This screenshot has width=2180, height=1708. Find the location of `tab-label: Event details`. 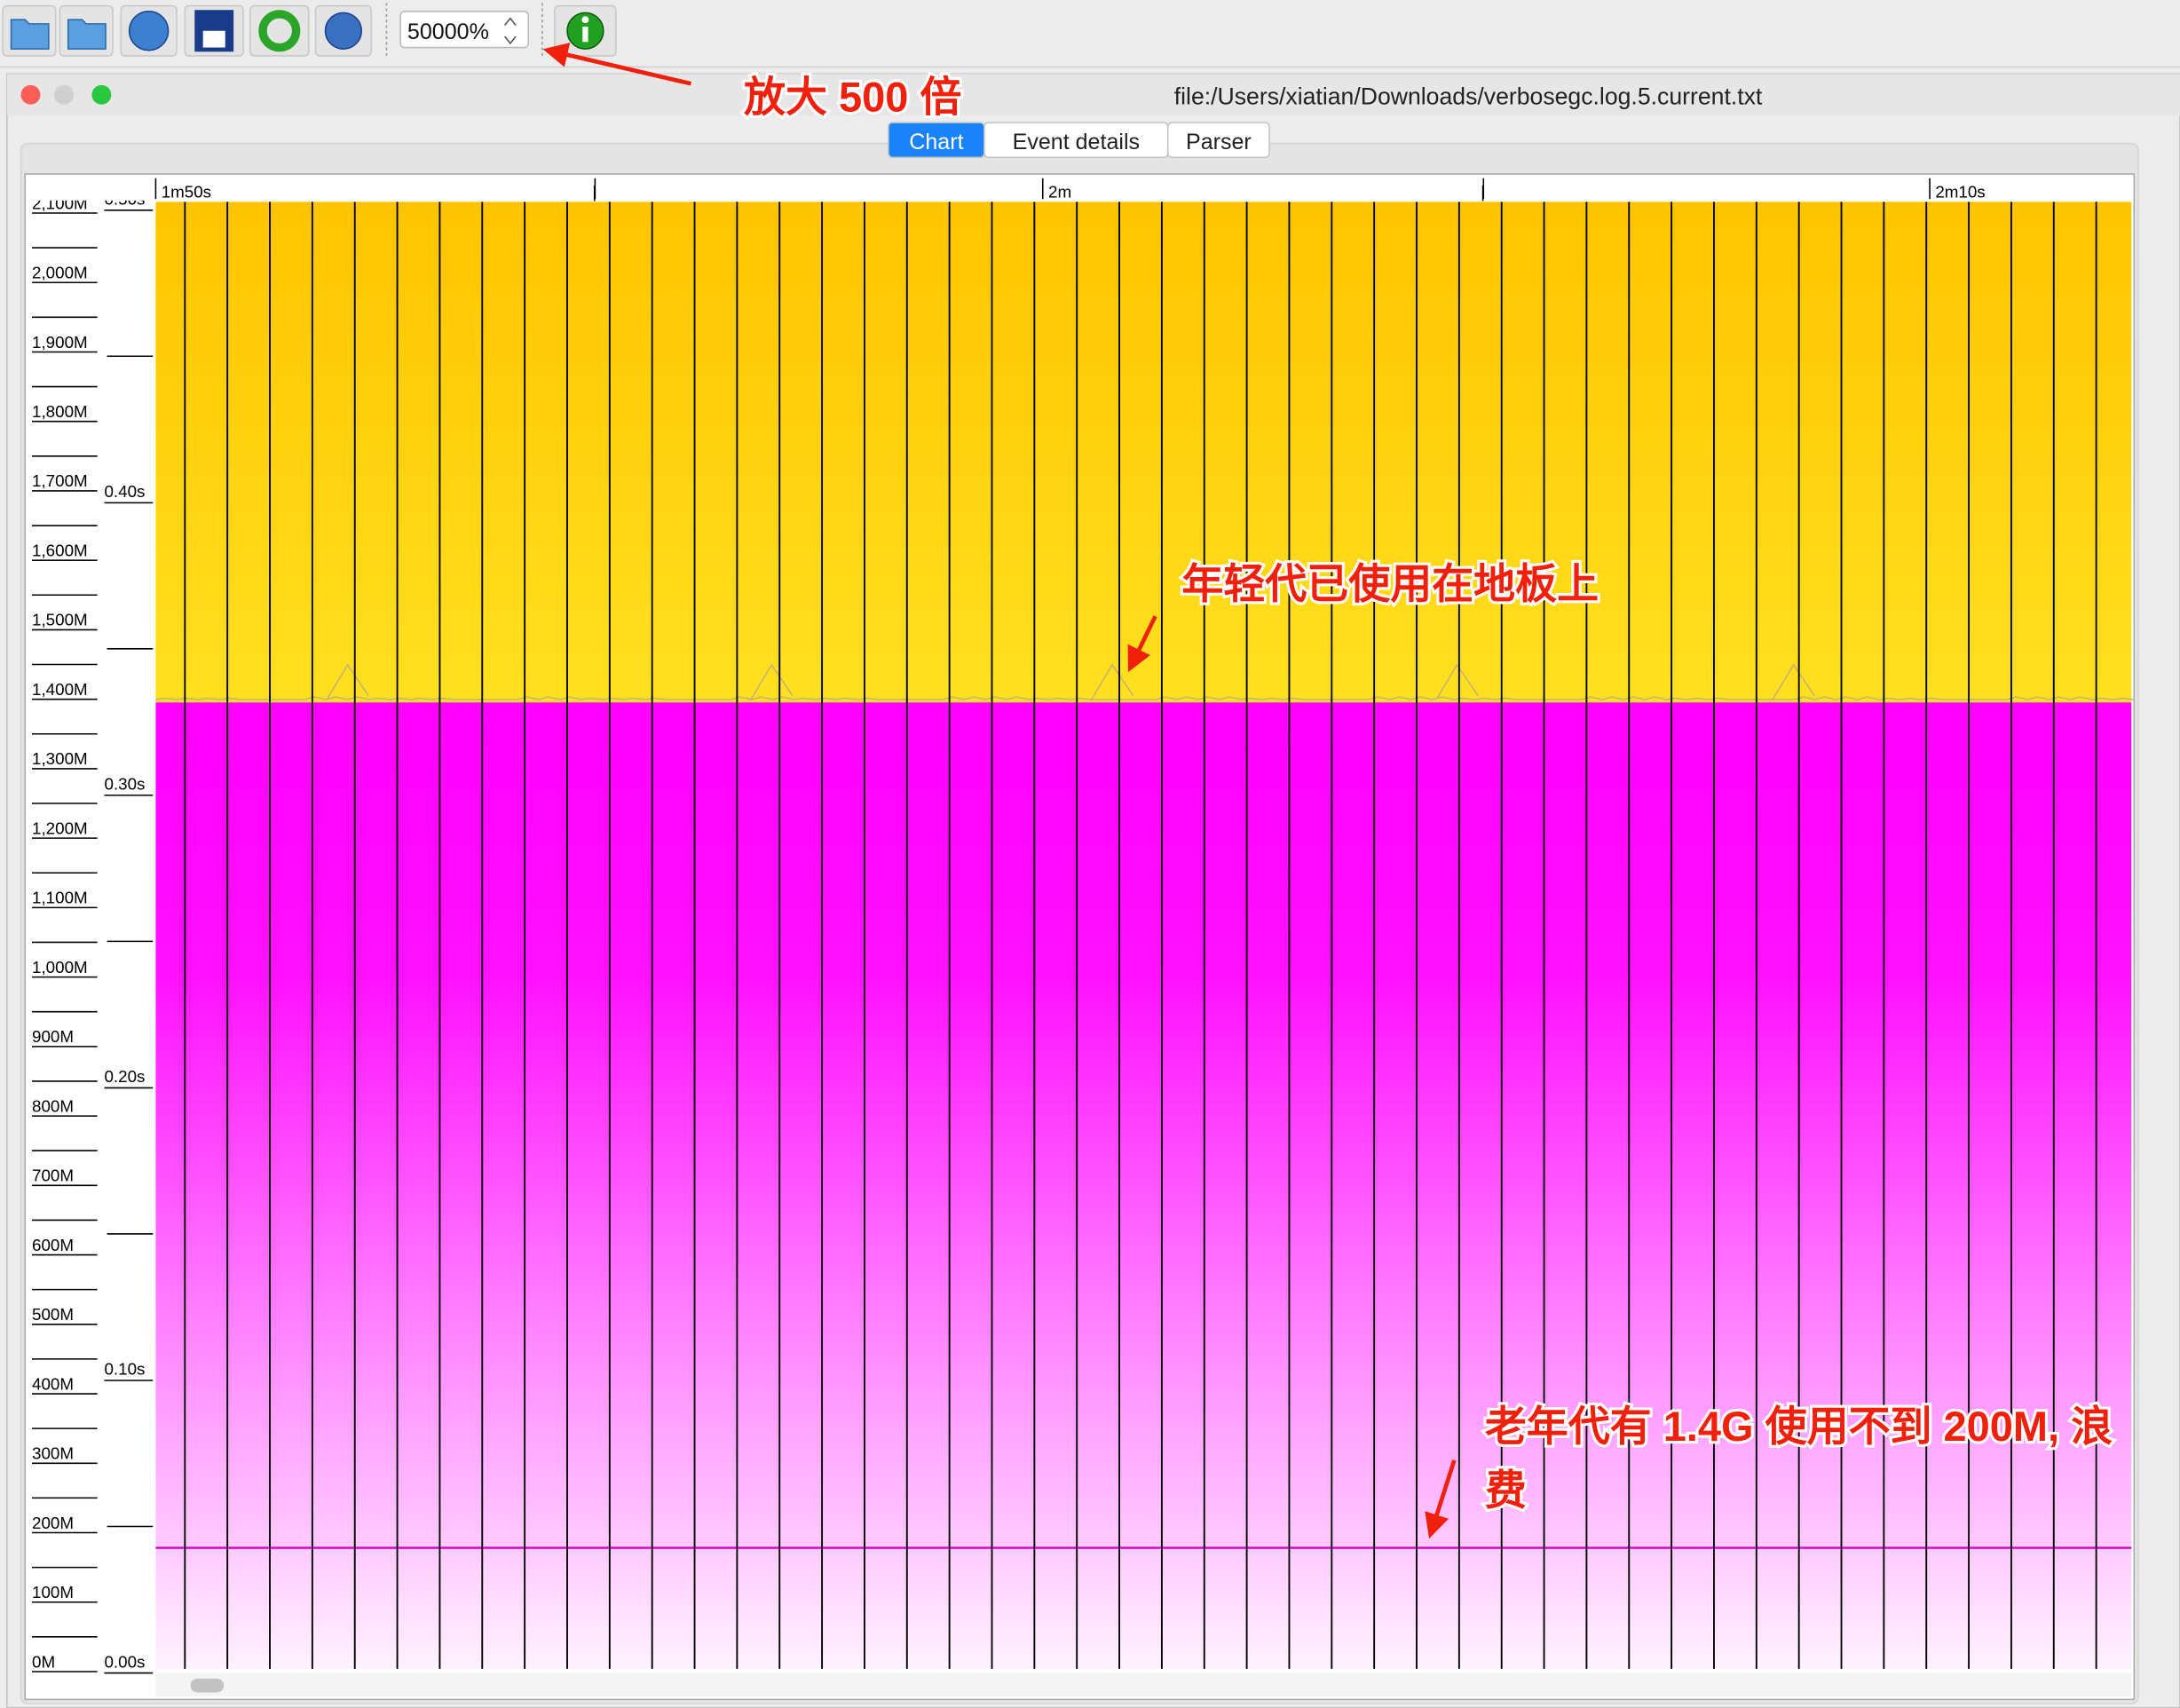

tab-label: Event details is located at coordinates (1076, 142).